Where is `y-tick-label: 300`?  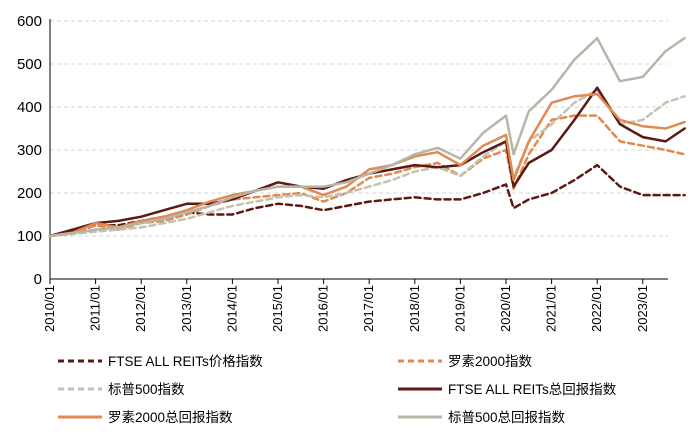 y-tick-label: 300 is located at coordinates (29, 150).